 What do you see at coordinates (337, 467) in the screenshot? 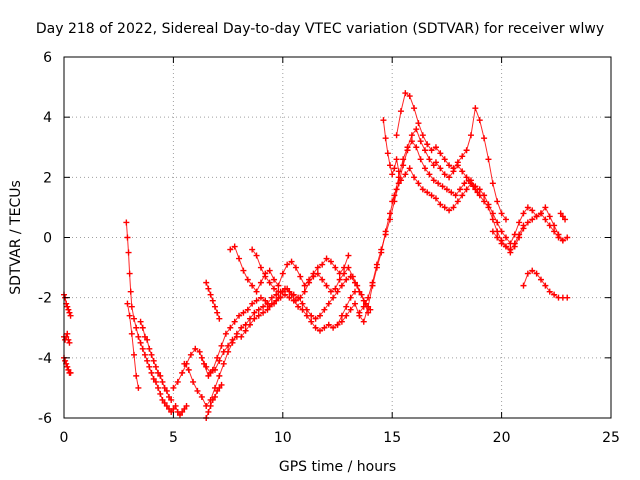
I see `x-axis-label: GPS time / hours` at bounding box center [337, 467].